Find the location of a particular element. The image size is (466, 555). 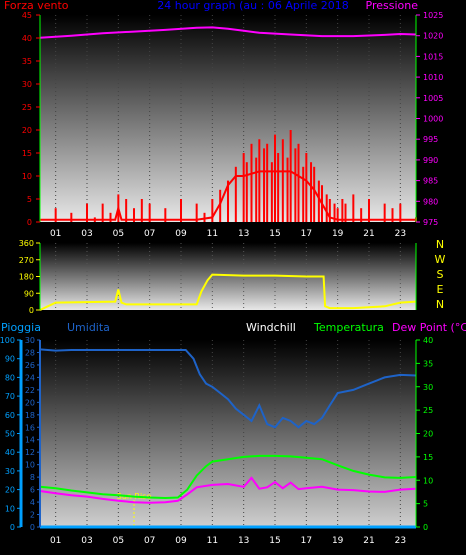

direction-tick-label: 90 is located at coordinates (29, 293).